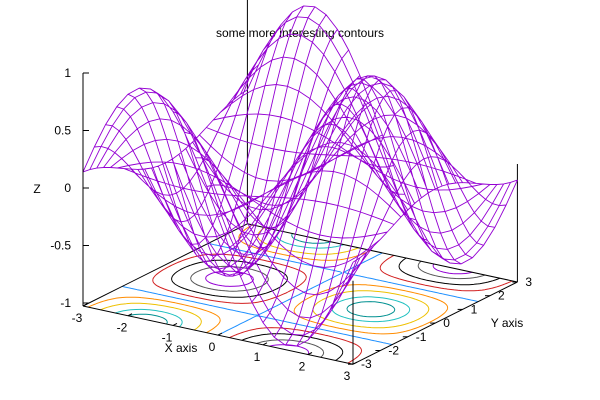 The height and width of the screenshot is (400, 600). I want to click on chart-title: some more interesting contours, so click(300, 33).